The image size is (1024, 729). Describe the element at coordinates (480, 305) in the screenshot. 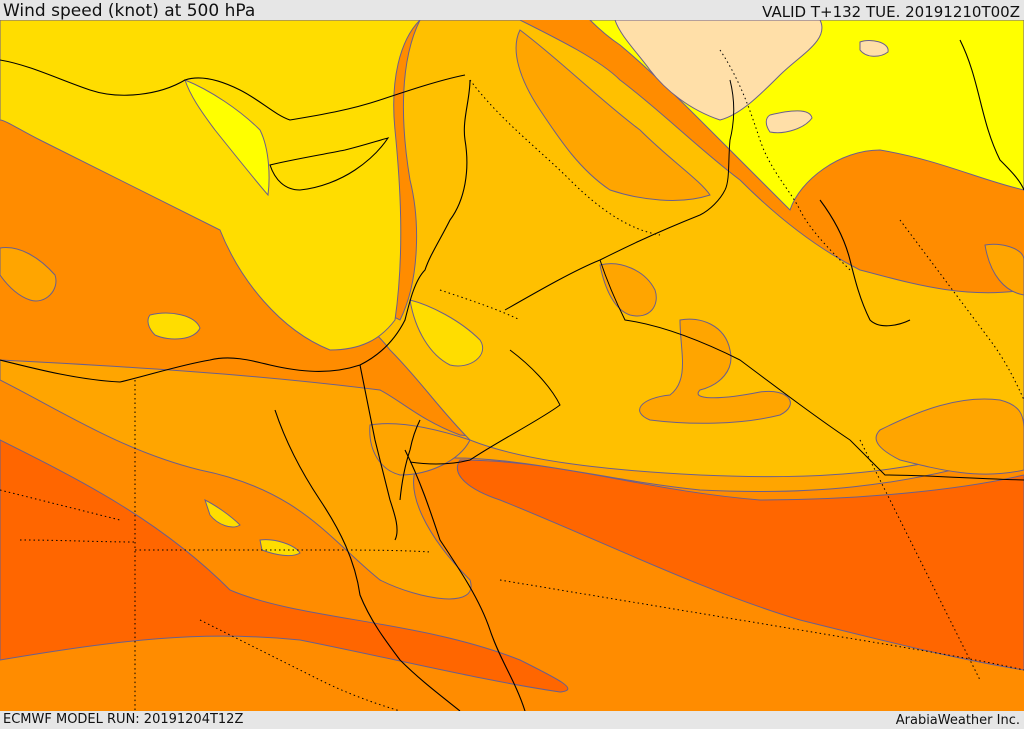

I see `border-jordan` at that location.